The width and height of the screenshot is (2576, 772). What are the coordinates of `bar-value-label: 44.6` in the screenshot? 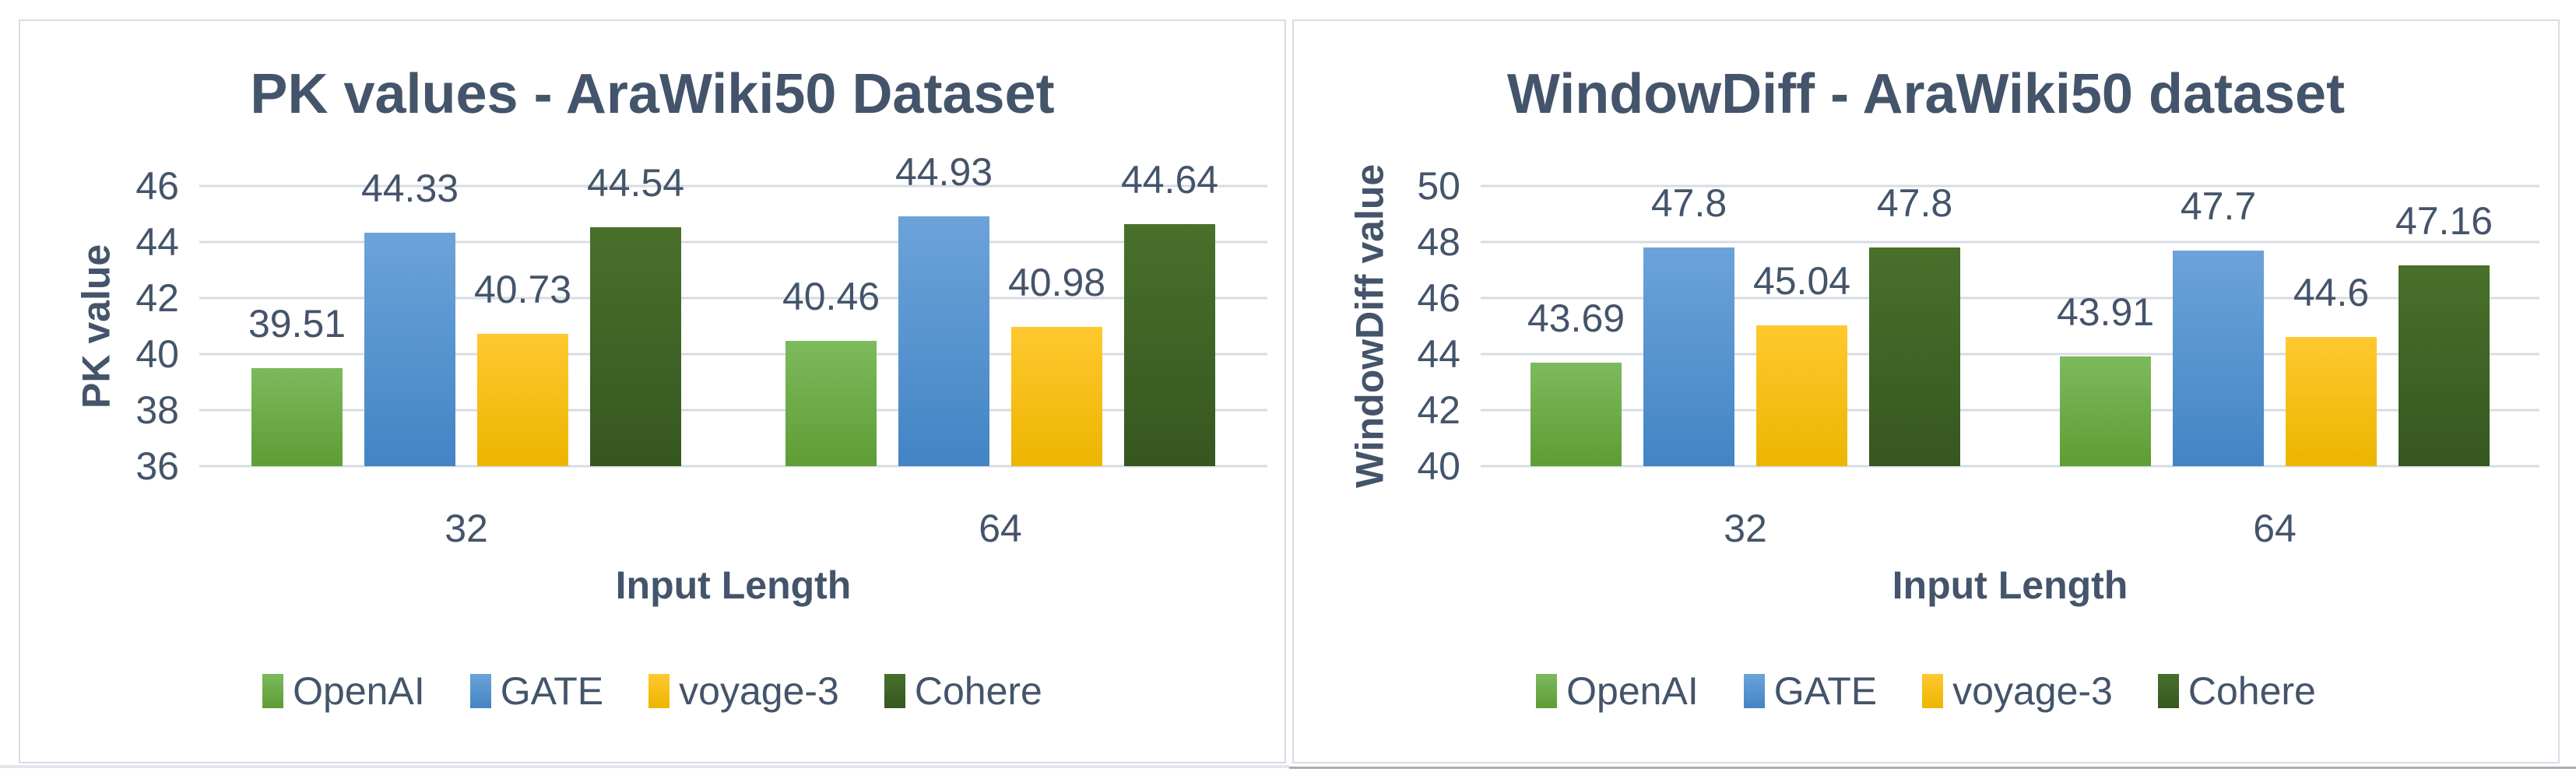 It's located at (2331, 293).